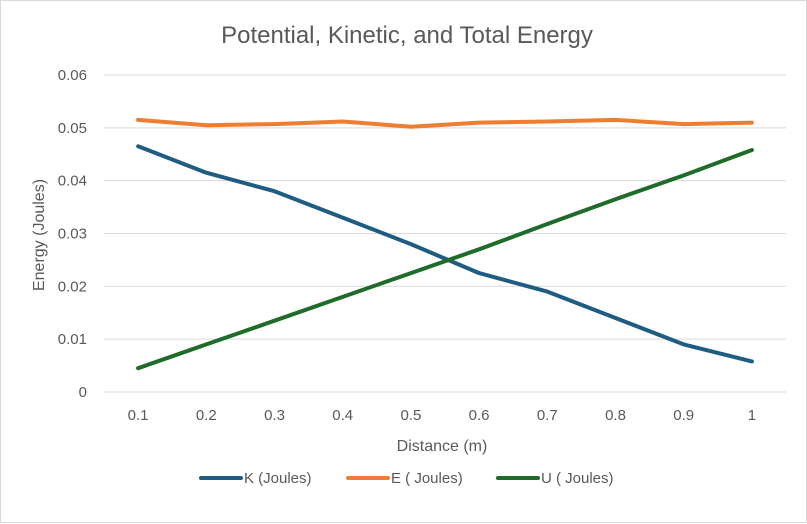 The height and width of the screenshot is (524, 807). Describe the element at coordinates (407, 35) in the screenshot. I see `chart-title: Potential, Kinetic, and Total Energy` at that location.